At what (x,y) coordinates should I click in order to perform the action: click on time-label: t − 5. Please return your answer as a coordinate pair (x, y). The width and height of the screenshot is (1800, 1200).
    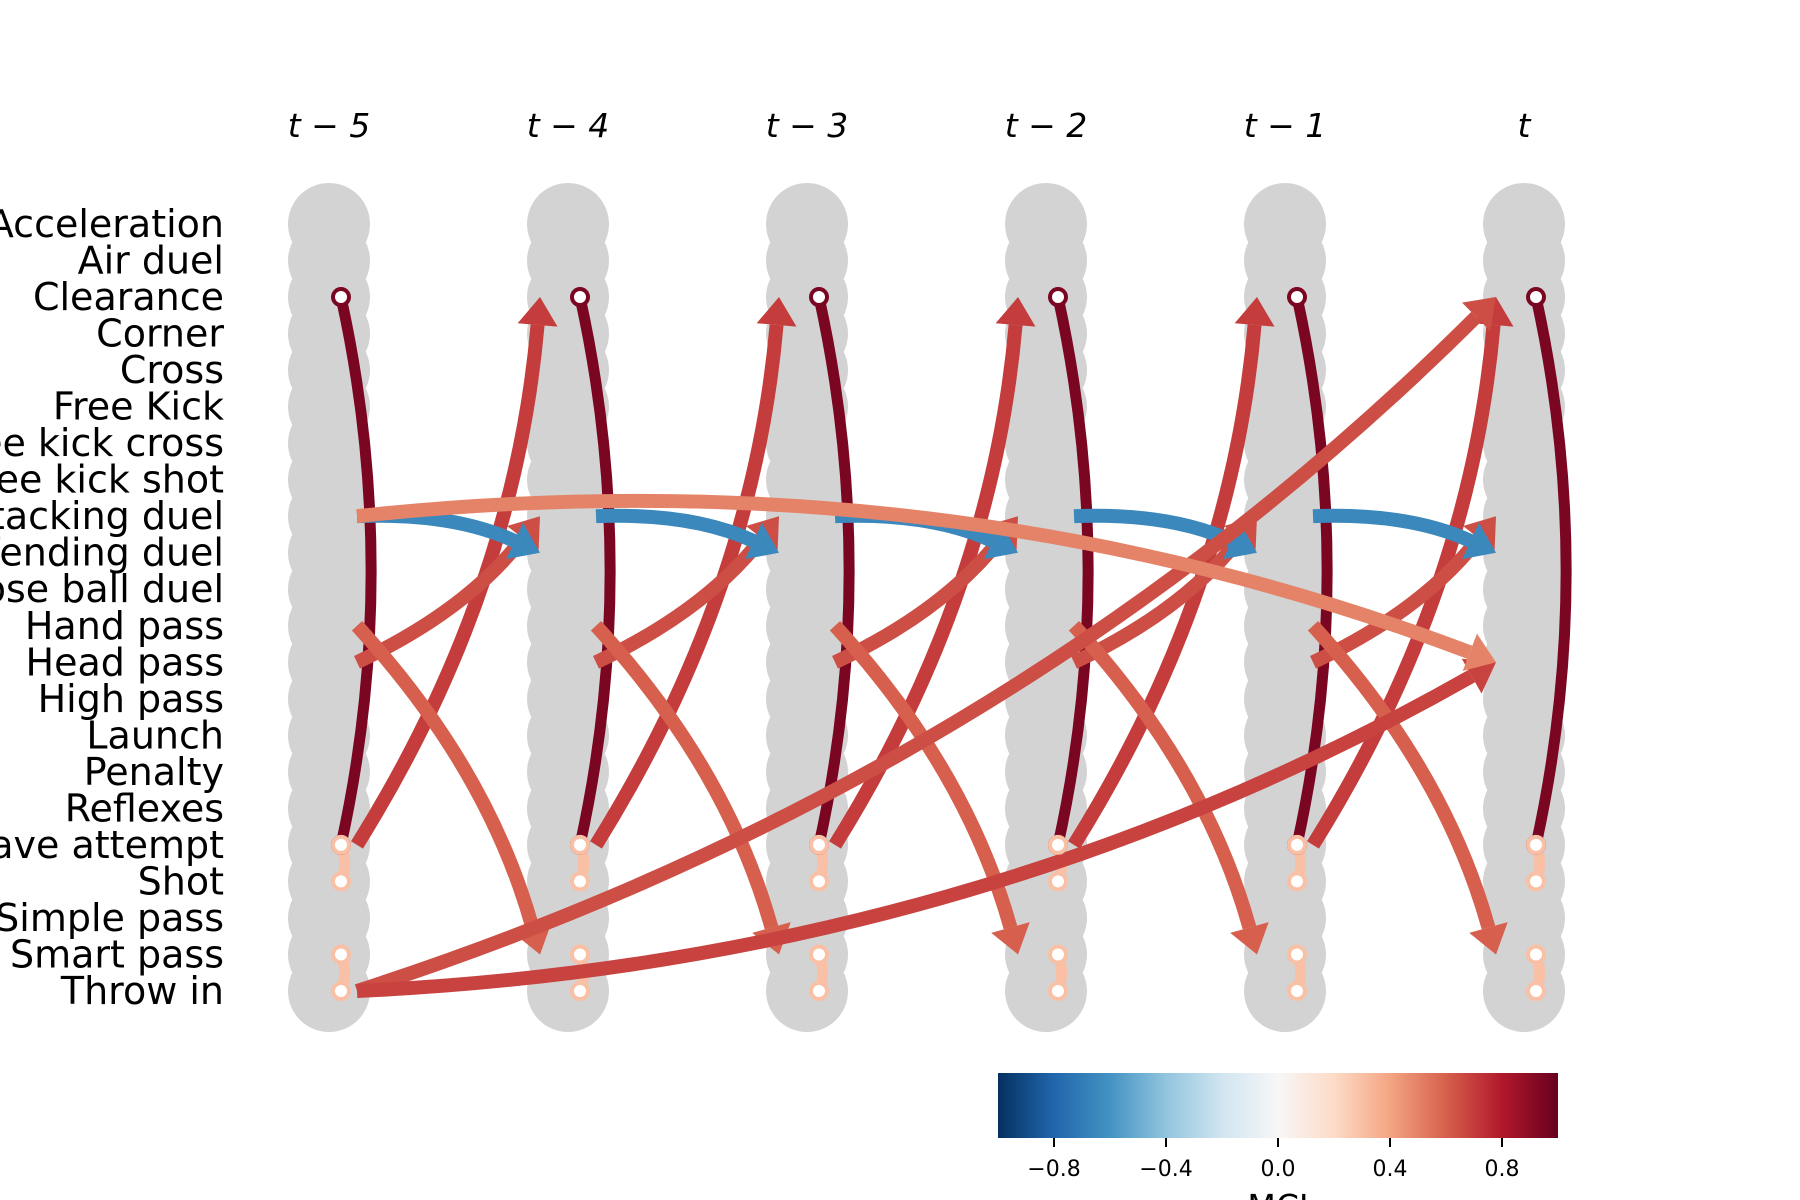
    Looking at the image, I should click on (329, 125).